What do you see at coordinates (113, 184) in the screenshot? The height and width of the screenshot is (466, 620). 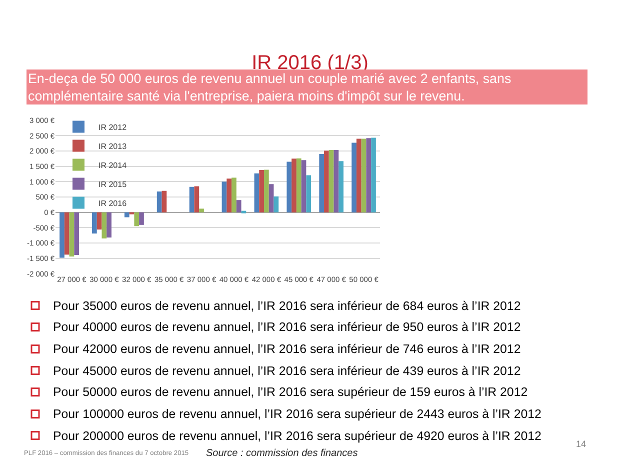 I see `legend-label: IR 2015` at bounding box center [113, 184].